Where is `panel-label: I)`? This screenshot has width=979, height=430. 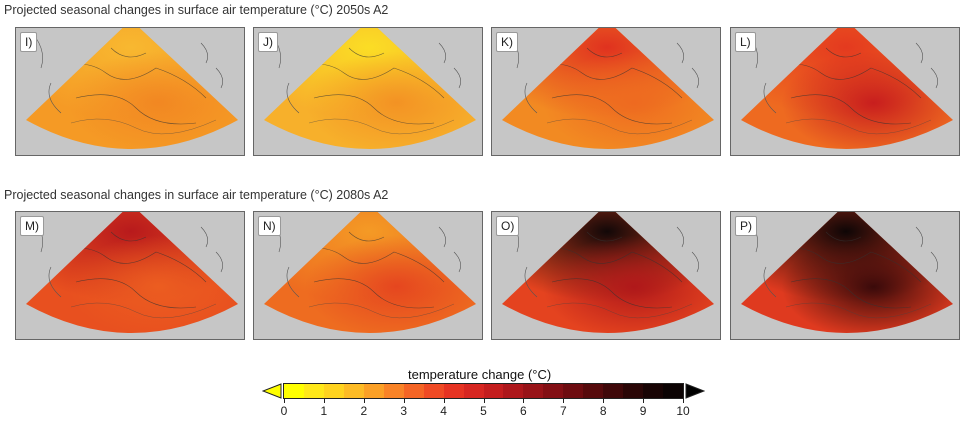
panel-label: I) is located at coordinates (29, 42).